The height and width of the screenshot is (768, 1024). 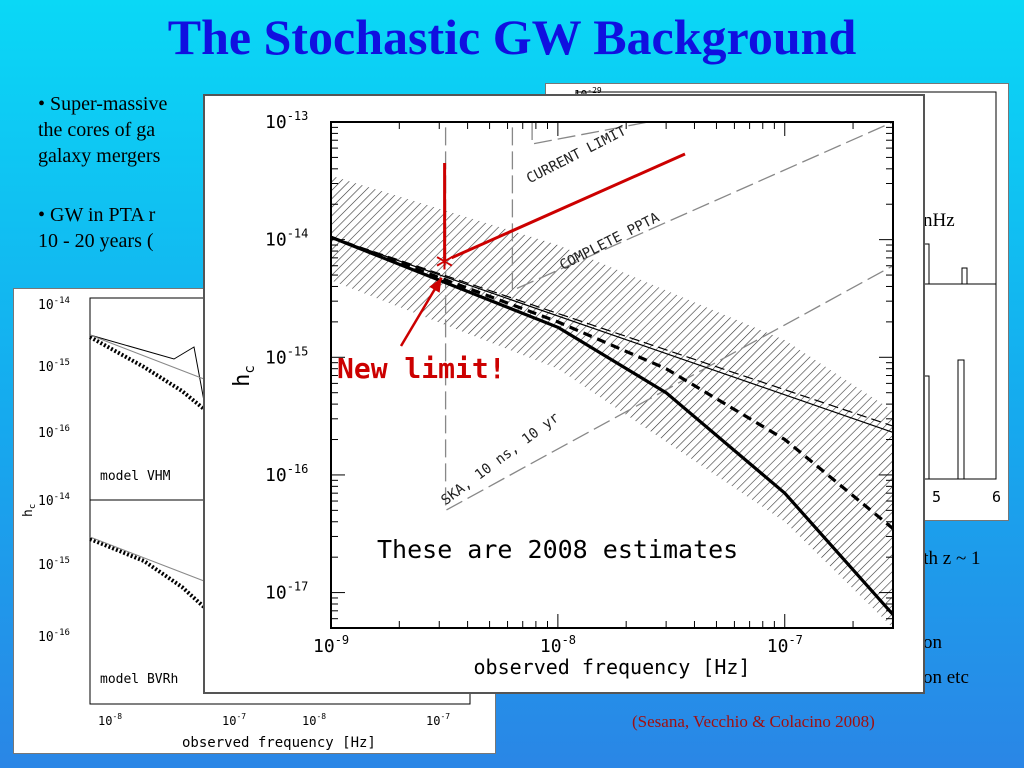 I want to click on sensitivity-label-1: CURRENT LIMIT, so click(x=576, y=155).